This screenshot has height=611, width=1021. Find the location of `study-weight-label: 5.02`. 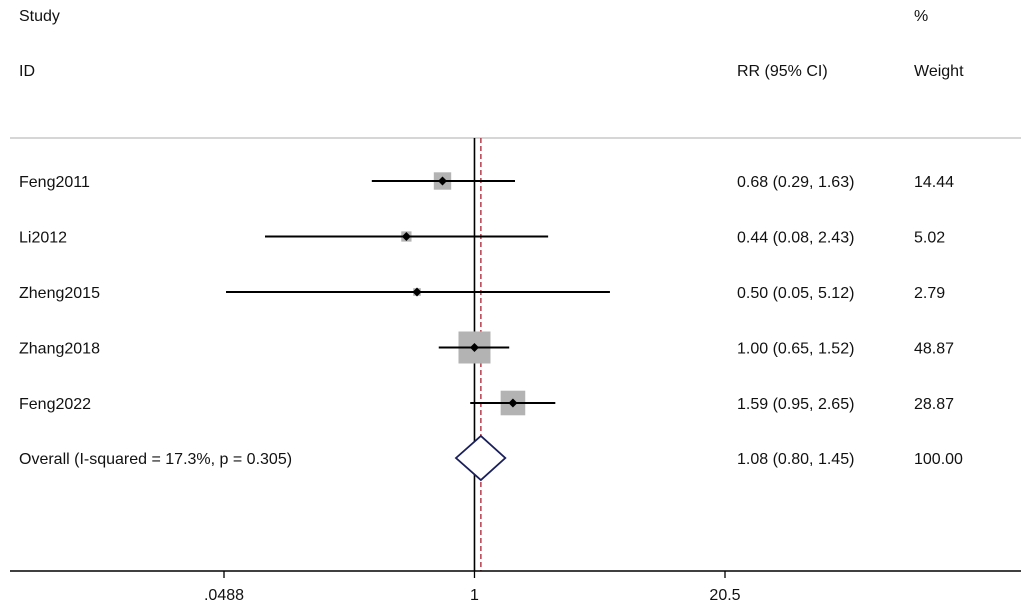

study-weight-label: 5.02 is located at coordinates (929, 238).